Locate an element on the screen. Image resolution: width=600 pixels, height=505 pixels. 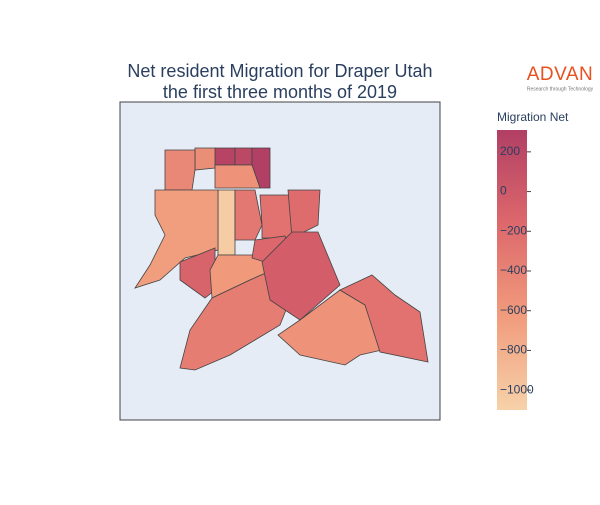
colorbar-tick-label: 0 is located at coordinates (503, 191).